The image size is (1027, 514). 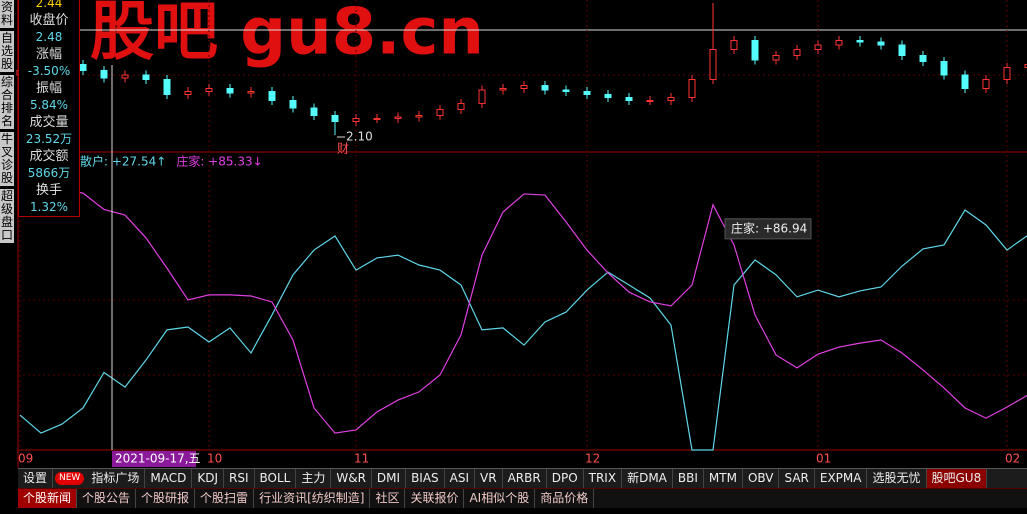 What do you see at coordinates (25, 459) in the screenshot?
I see `x-tick-label: 09` at bounding box center [25, 459].